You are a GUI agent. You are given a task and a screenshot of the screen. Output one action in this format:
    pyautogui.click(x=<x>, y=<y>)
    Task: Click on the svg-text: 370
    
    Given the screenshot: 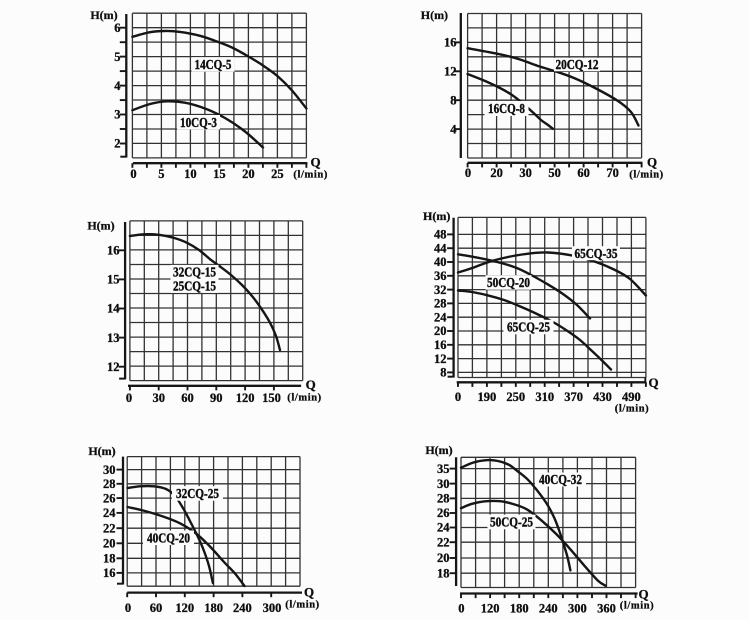 What is the action you would take?
    pyautogui.click(x=573, y=397)
    